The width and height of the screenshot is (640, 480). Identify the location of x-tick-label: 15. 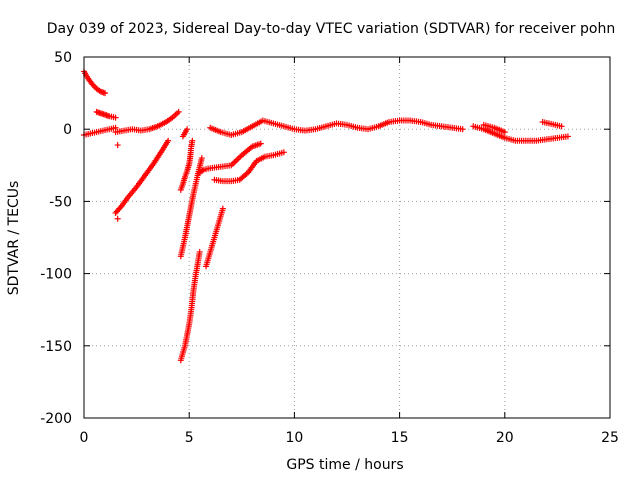
(400, 438).